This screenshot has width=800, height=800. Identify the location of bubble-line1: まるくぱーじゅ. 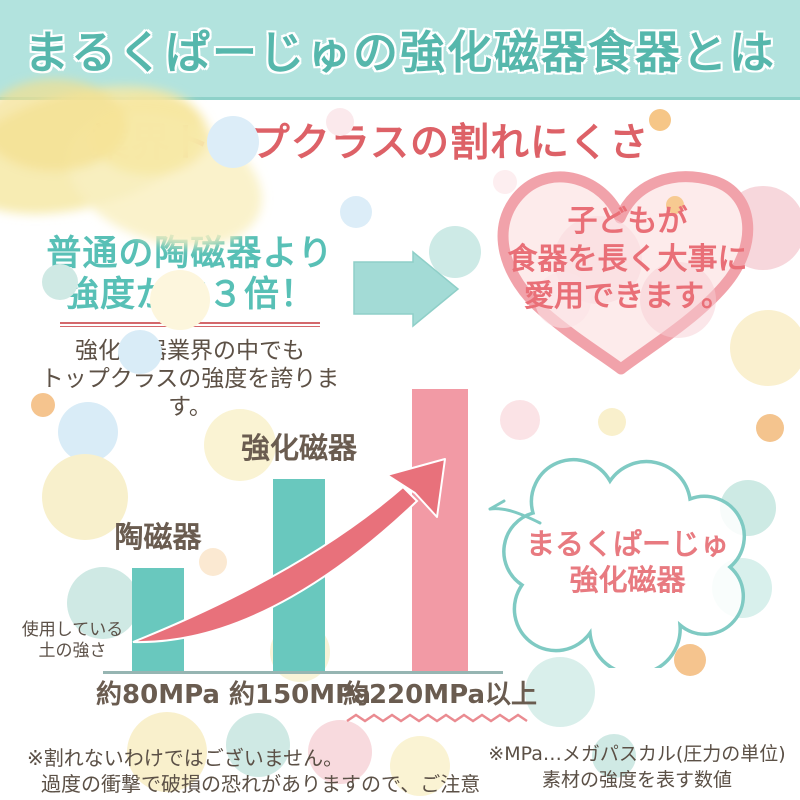
(627, 544).